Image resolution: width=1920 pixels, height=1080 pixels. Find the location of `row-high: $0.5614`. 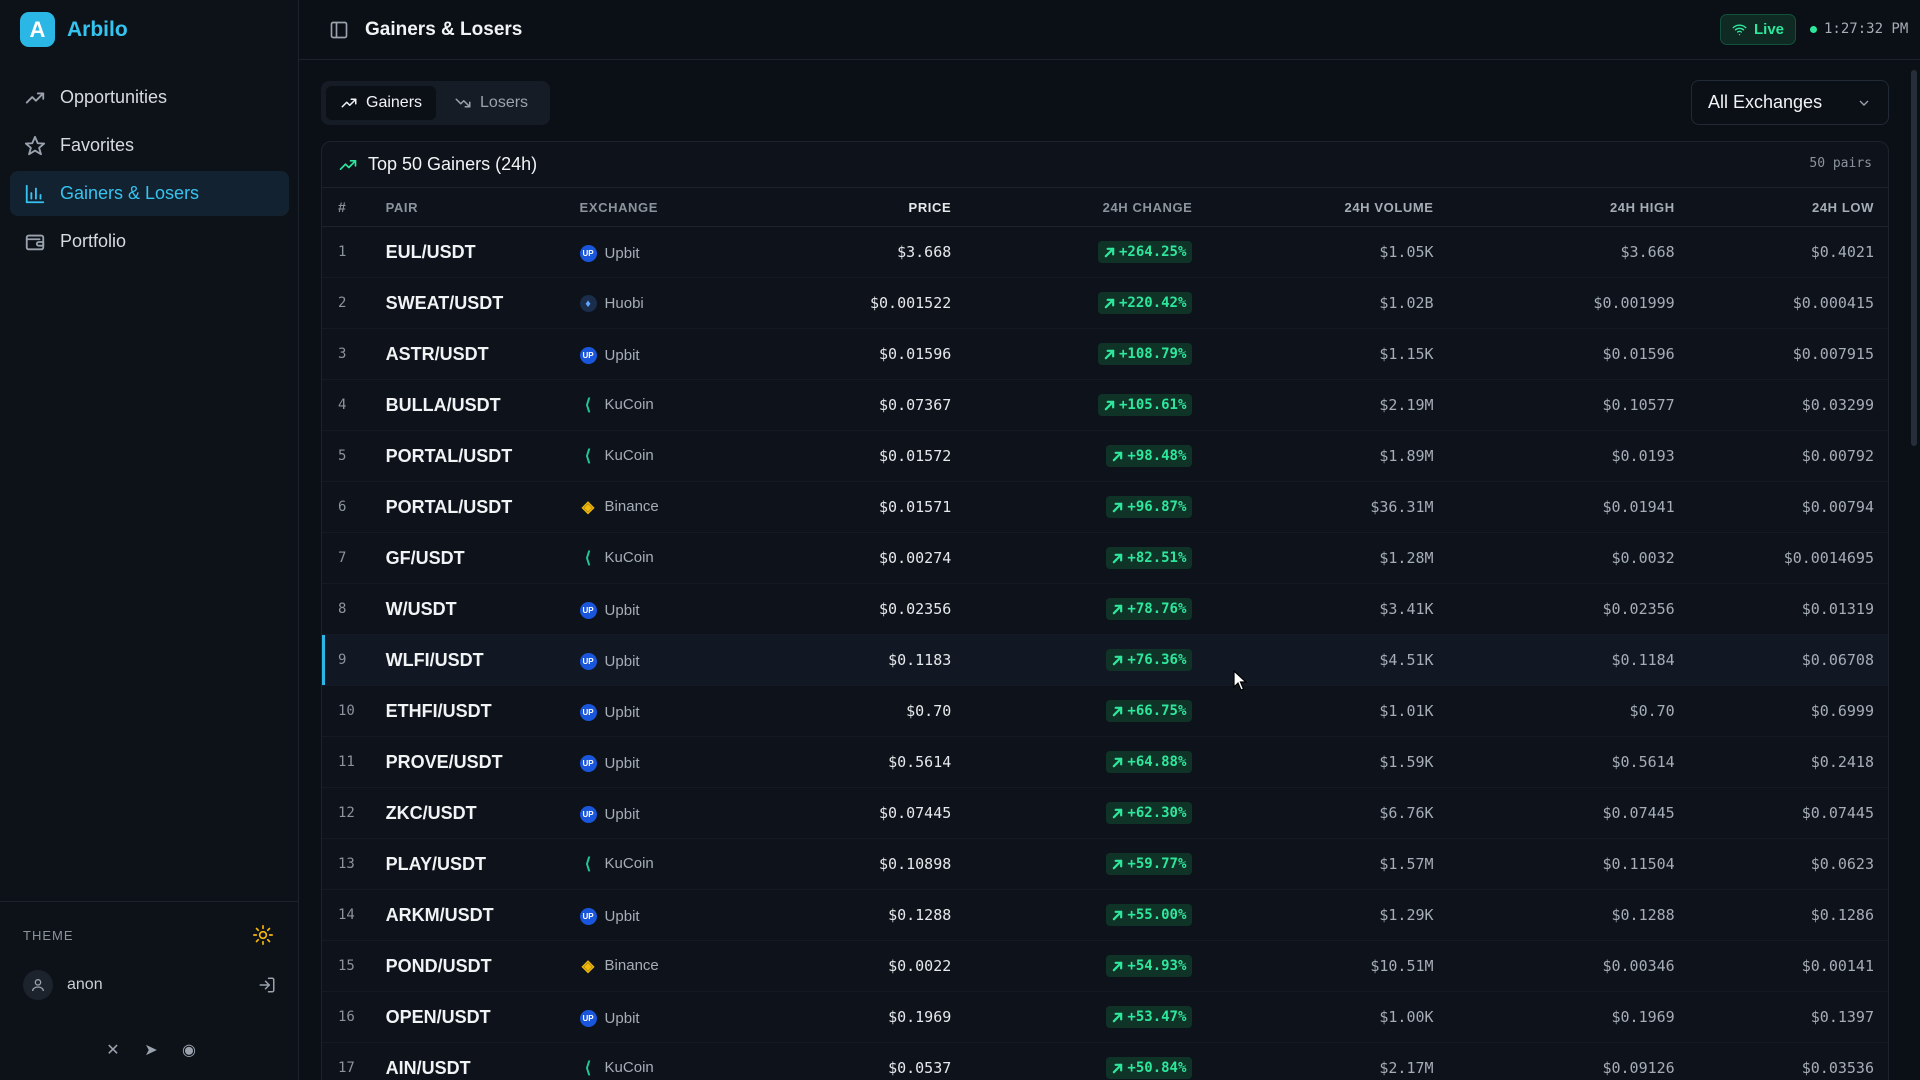

row-high: $0.5614 is located at coordinates (1564, 762).